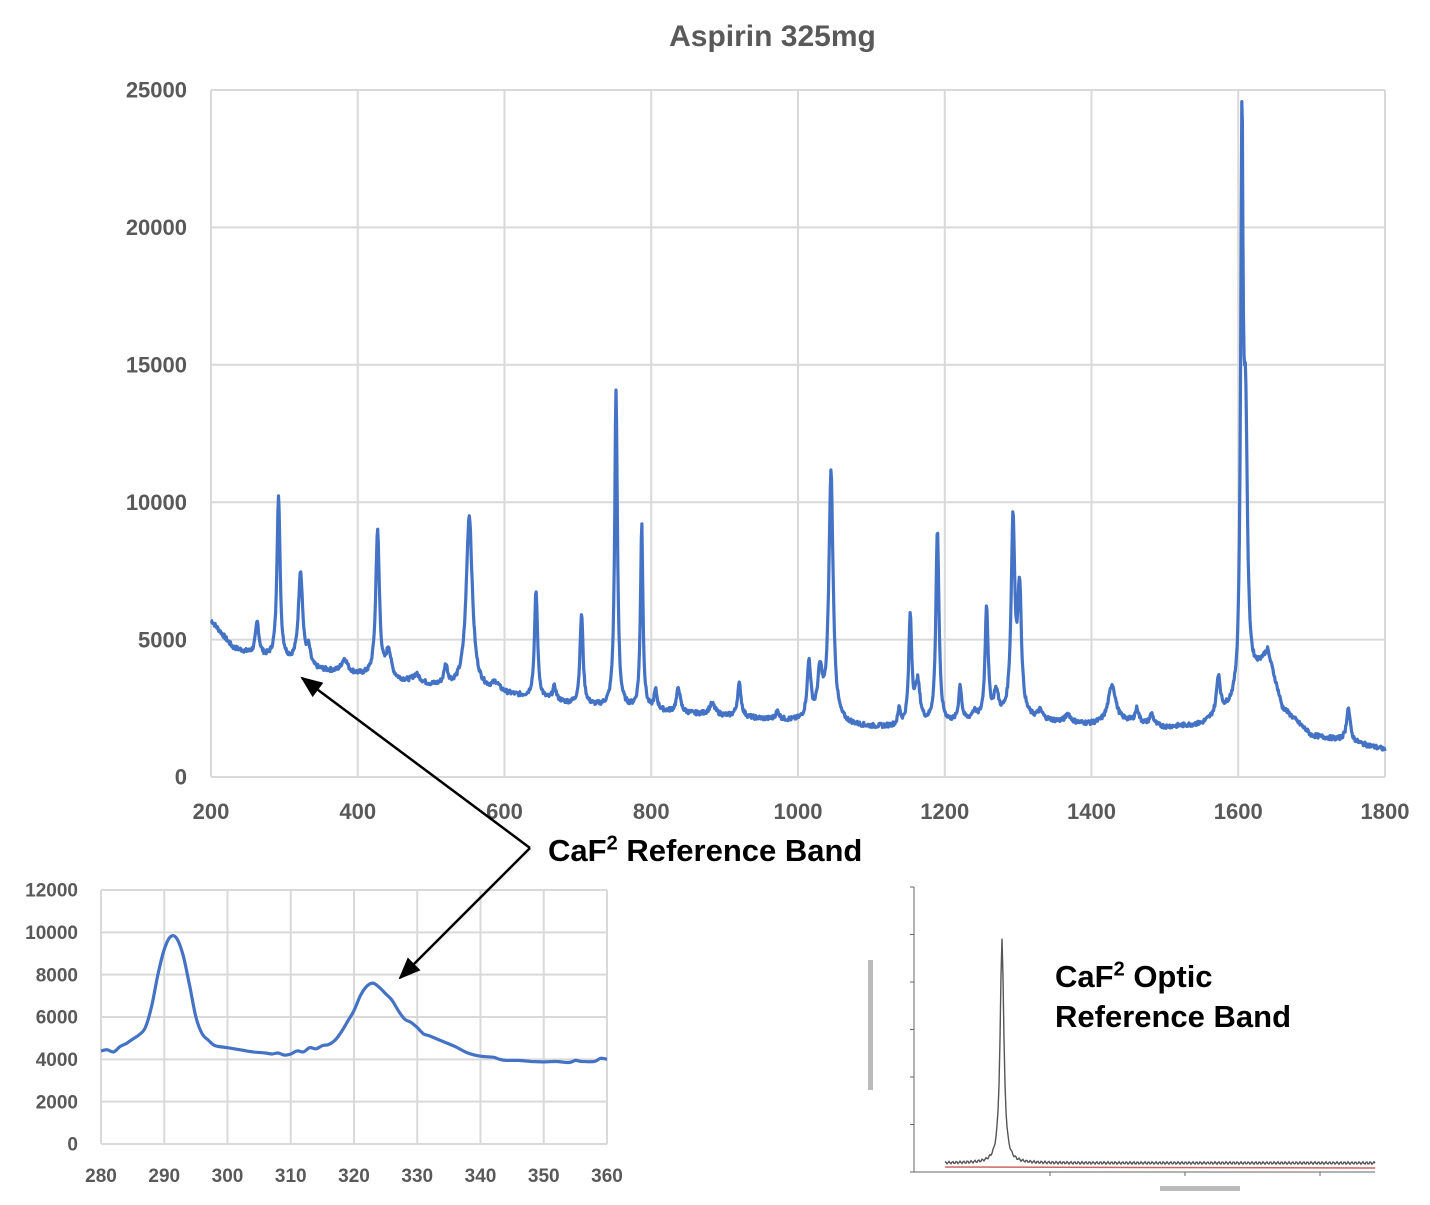 Image resolution: width=1430 pixels, height=1205 pixels. What do you see at coordinates (156, 90) in the screenshot?
I see `y-tick-label: 25000` at bounding box center [156, 90].